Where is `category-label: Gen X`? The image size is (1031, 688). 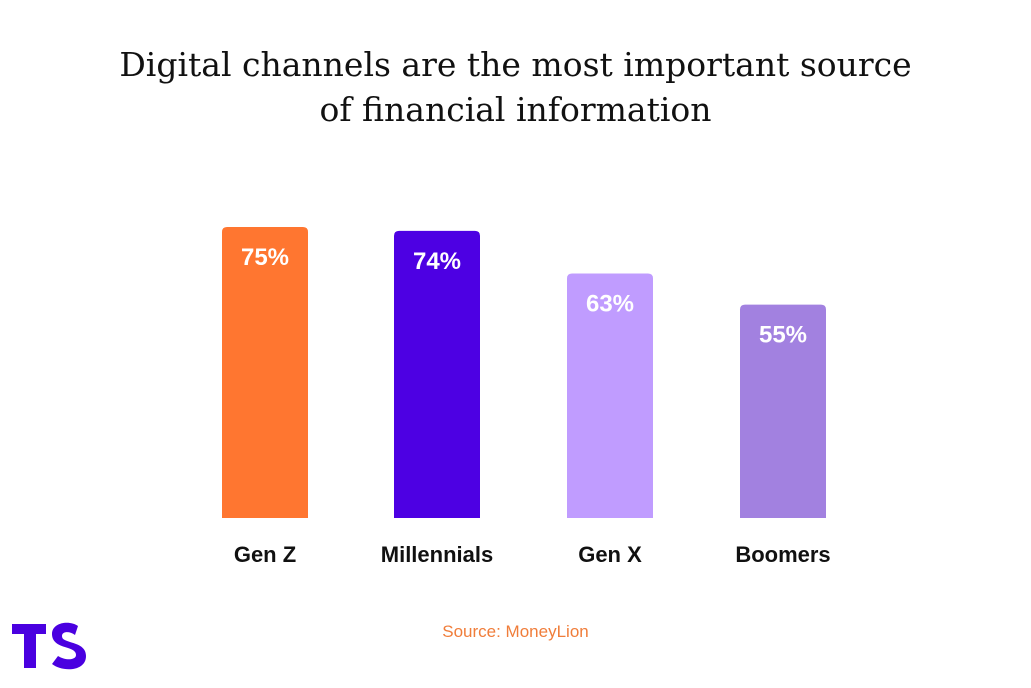
category-label: Gen X is located at coordinates (610, 554).